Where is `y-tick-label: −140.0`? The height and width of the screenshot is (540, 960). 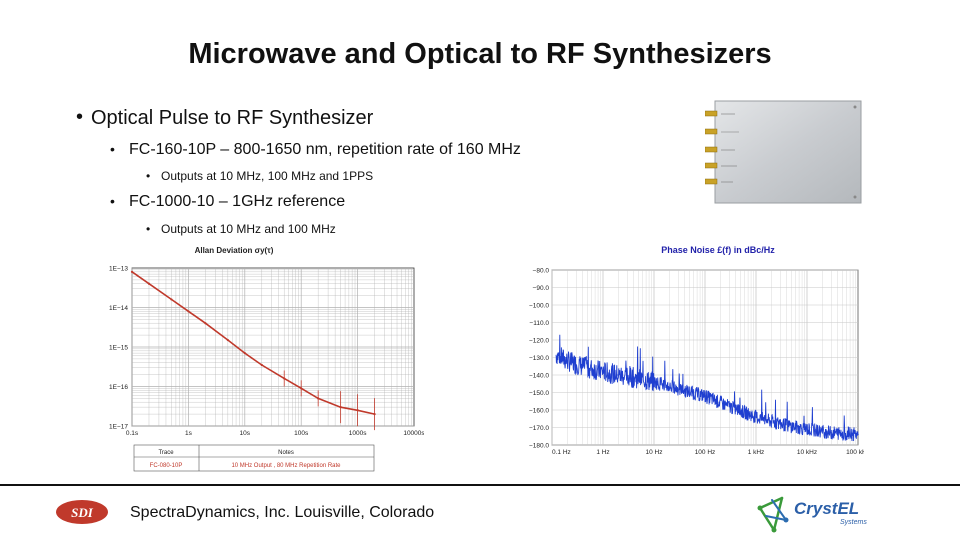
y-tick-label: −140.0 is located at coordinates (539, 376).